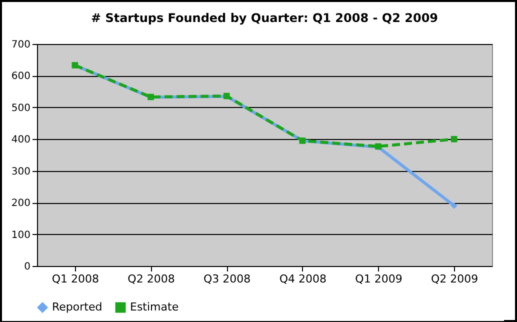 The width and height of the screenshot is (517, 322). What do you see at coordinates (20, 172) in the screenshot?
I see `y-tick-label: 300` at bounding box center [20, 172].